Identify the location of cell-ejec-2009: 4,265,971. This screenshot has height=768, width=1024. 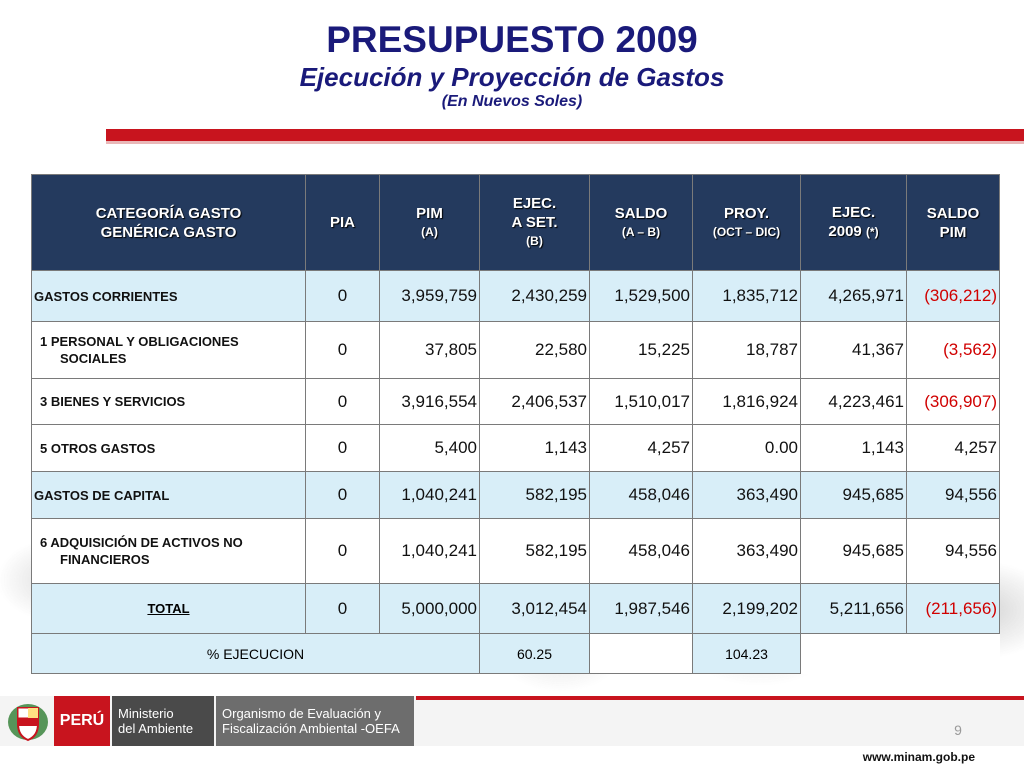
(853, 296).